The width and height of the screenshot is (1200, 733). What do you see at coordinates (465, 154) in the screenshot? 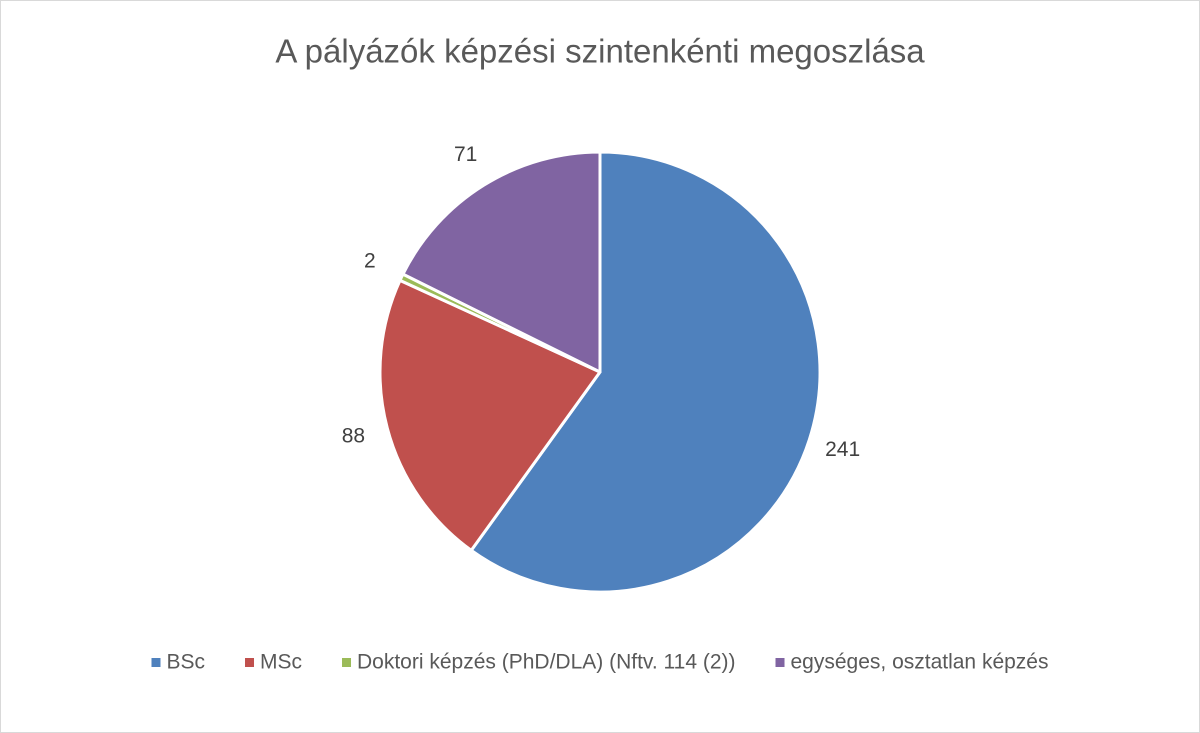
I see `data-label: 71` at bounding box center [465, 154].